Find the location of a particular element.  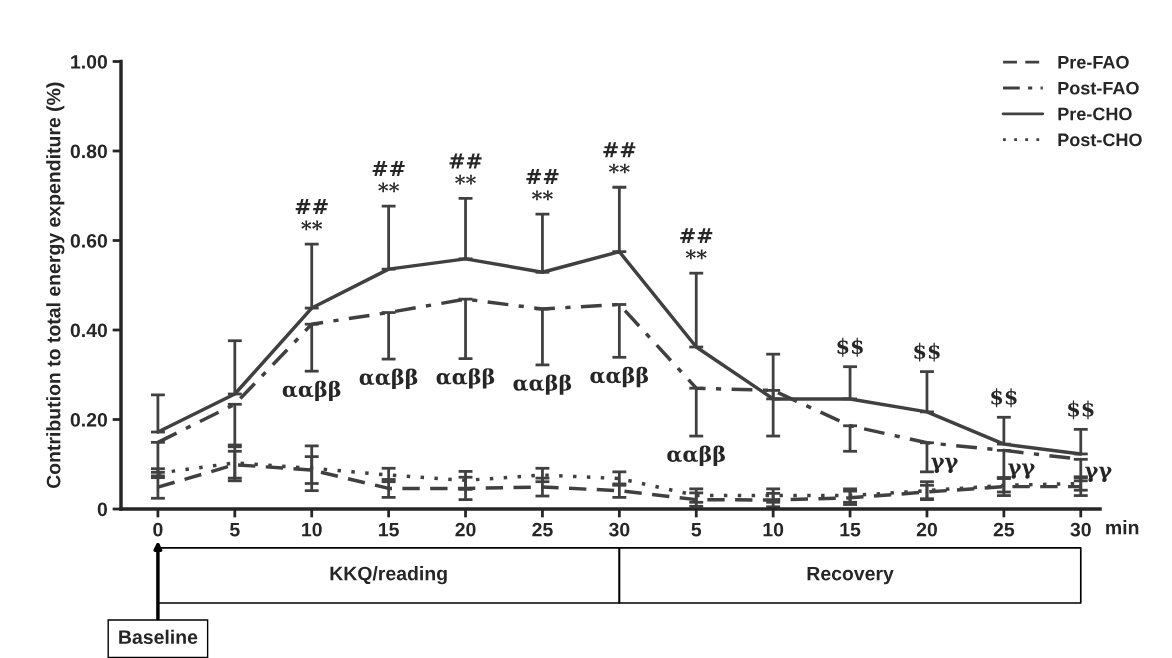

y-tick-label: 0.20 is located at coordinates (89, 419).